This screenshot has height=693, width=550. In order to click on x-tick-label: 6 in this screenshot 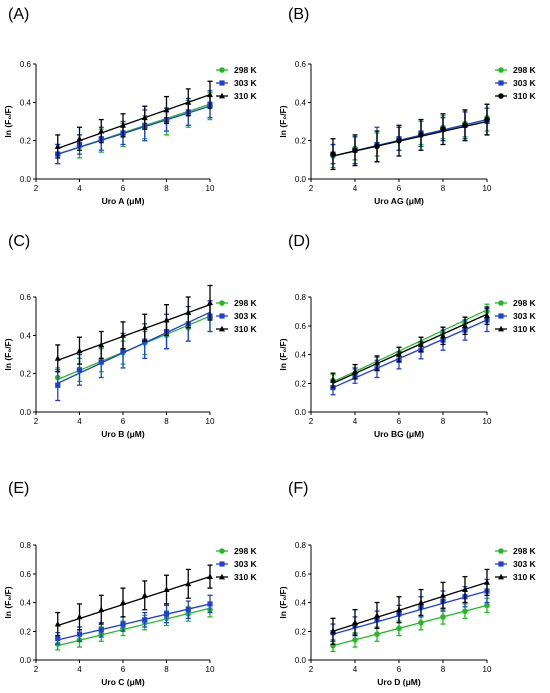, I will do `click(123, 188)`.